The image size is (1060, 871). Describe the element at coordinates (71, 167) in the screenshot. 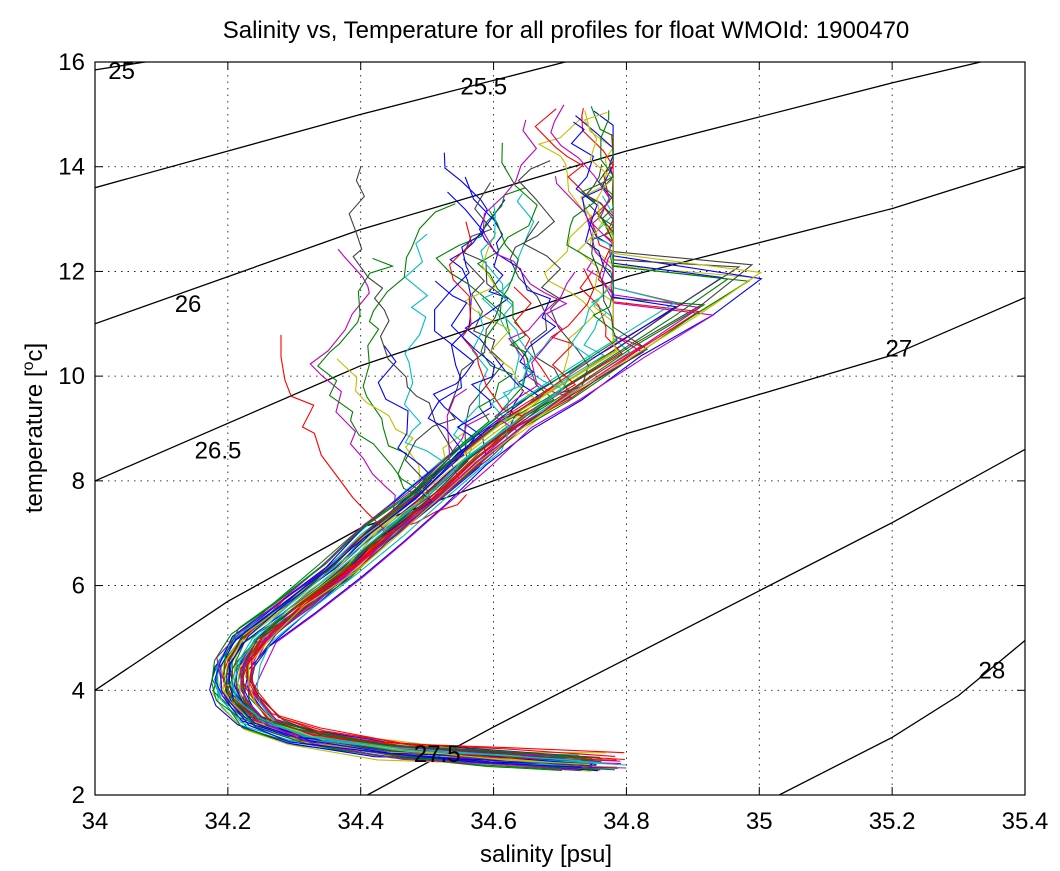

I see `y-tick-label: 14` at that location.